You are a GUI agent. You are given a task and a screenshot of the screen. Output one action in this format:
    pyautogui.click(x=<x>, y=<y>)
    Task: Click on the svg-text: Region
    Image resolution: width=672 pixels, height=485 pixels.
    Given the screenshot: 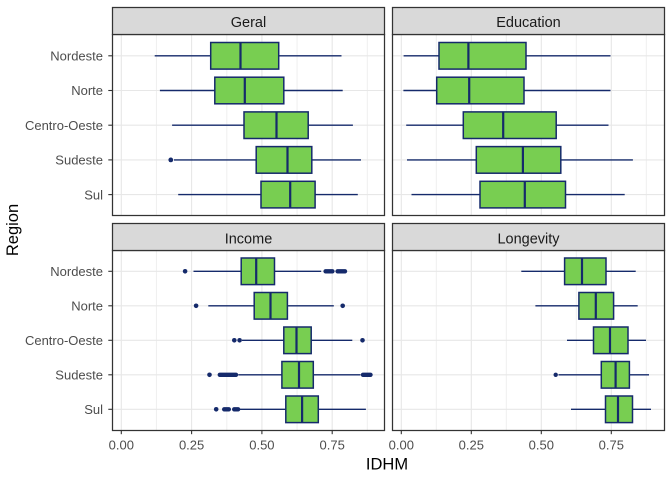 What is the action you would take?
    pyautogui.click(x=13, y=230)
    